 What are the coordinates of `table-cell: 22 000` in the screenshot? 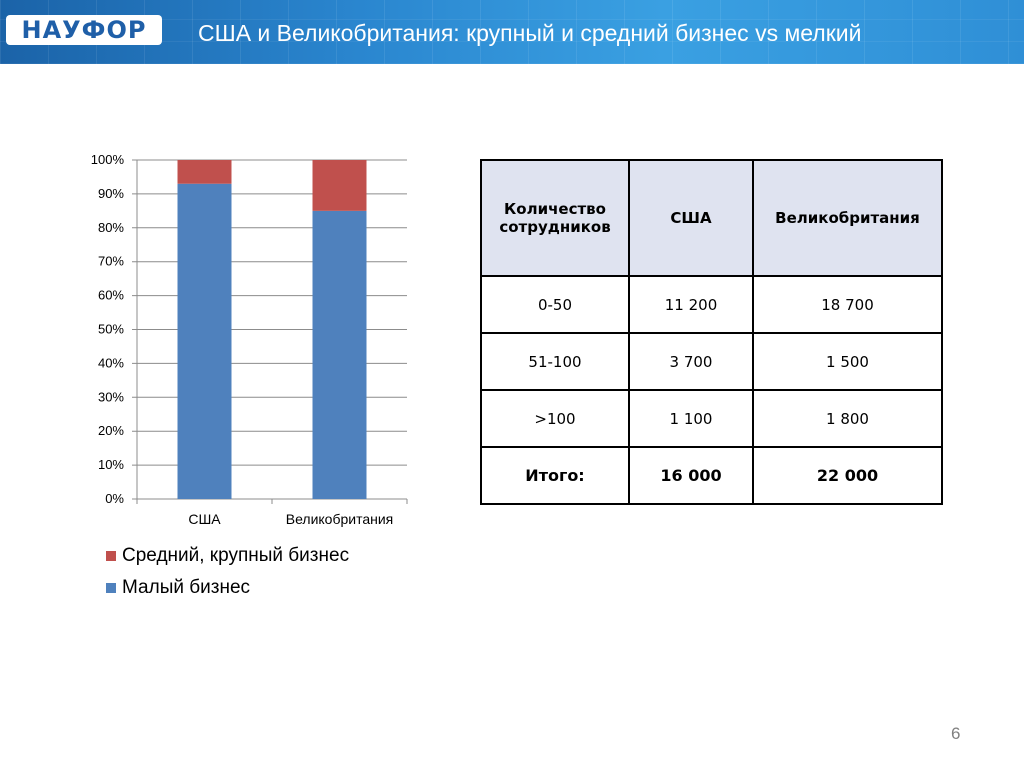 It's located at (847, 475).